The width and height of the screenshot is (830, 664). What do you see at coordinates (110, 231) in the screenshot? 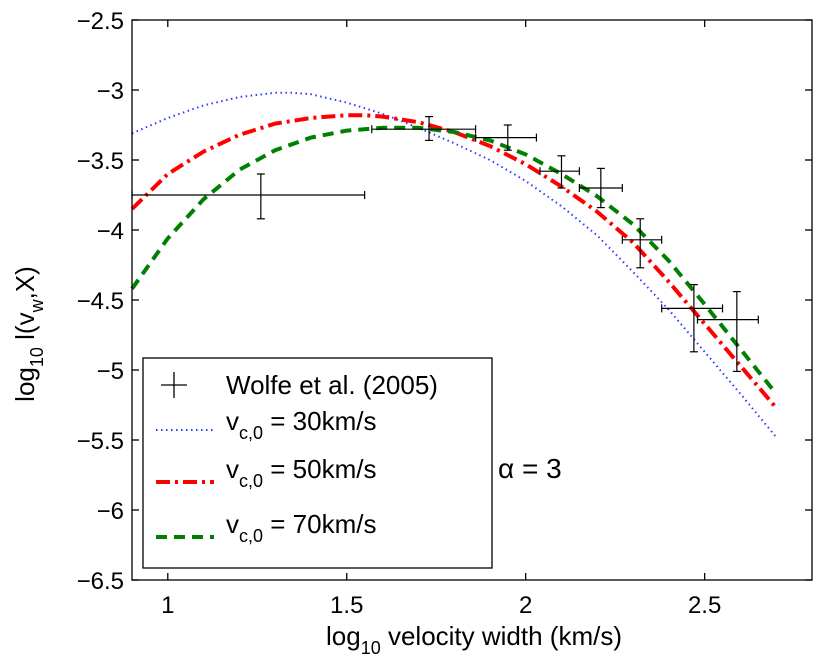
I see `y-tick-label: −4` at bounding box center [110, 231].